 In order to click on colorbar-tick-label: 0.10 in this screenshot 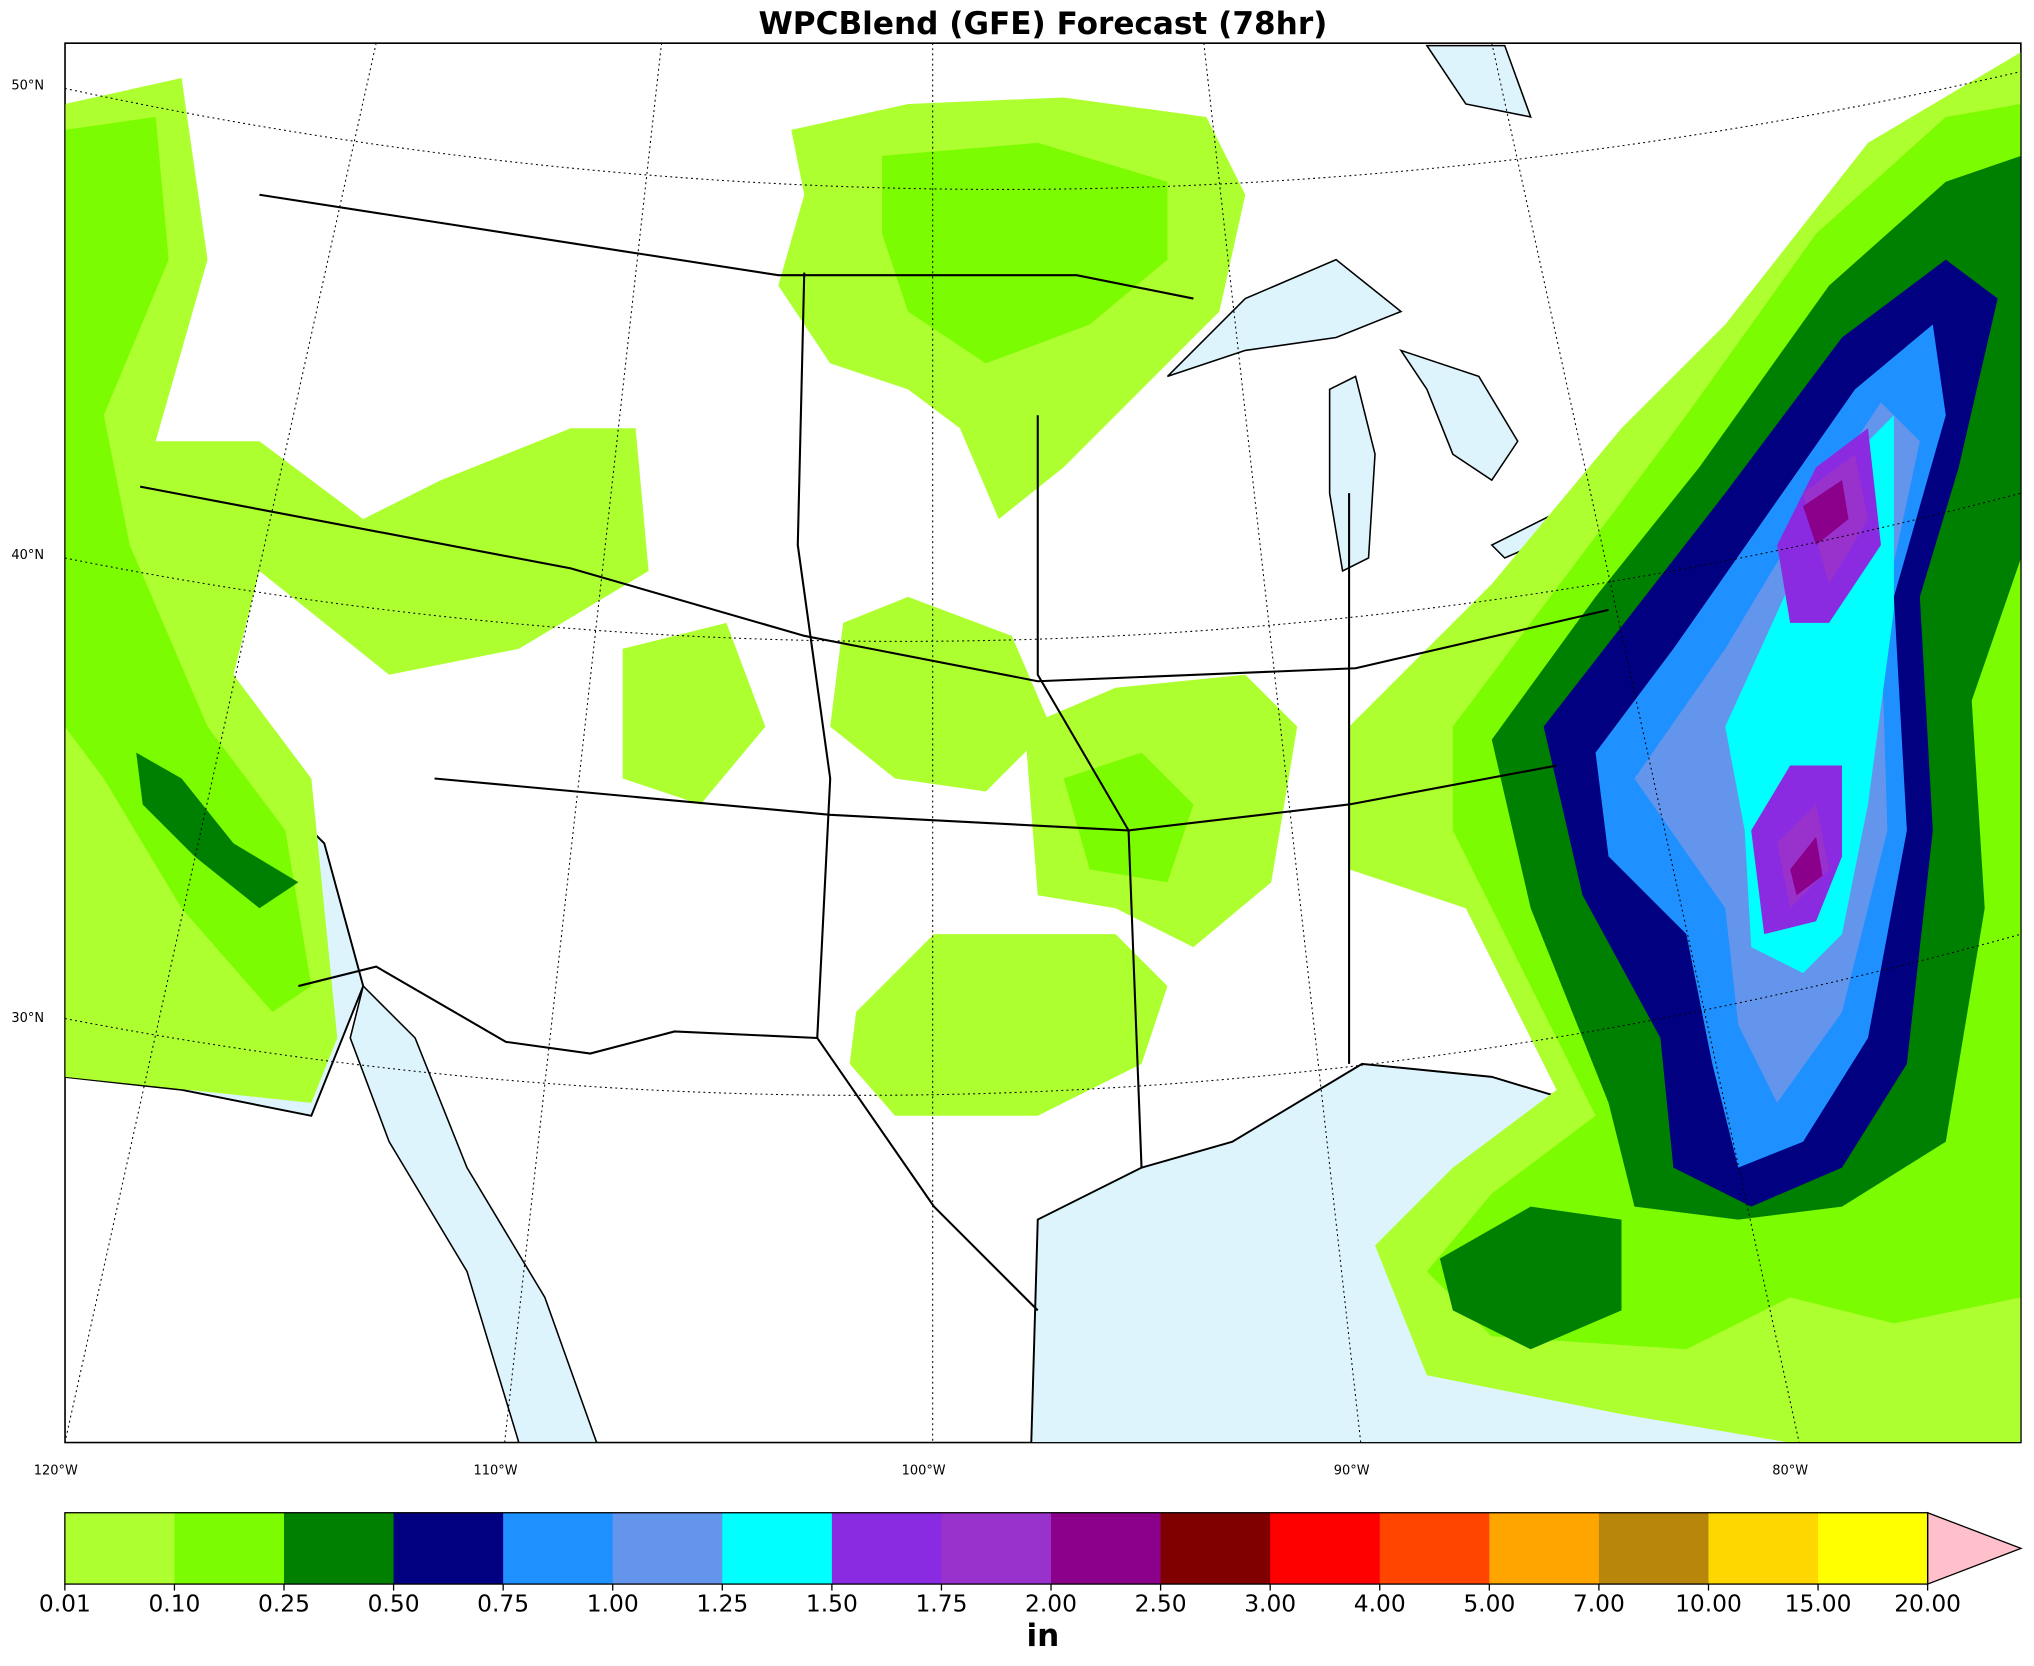, I will do `click(174, 1603)`.